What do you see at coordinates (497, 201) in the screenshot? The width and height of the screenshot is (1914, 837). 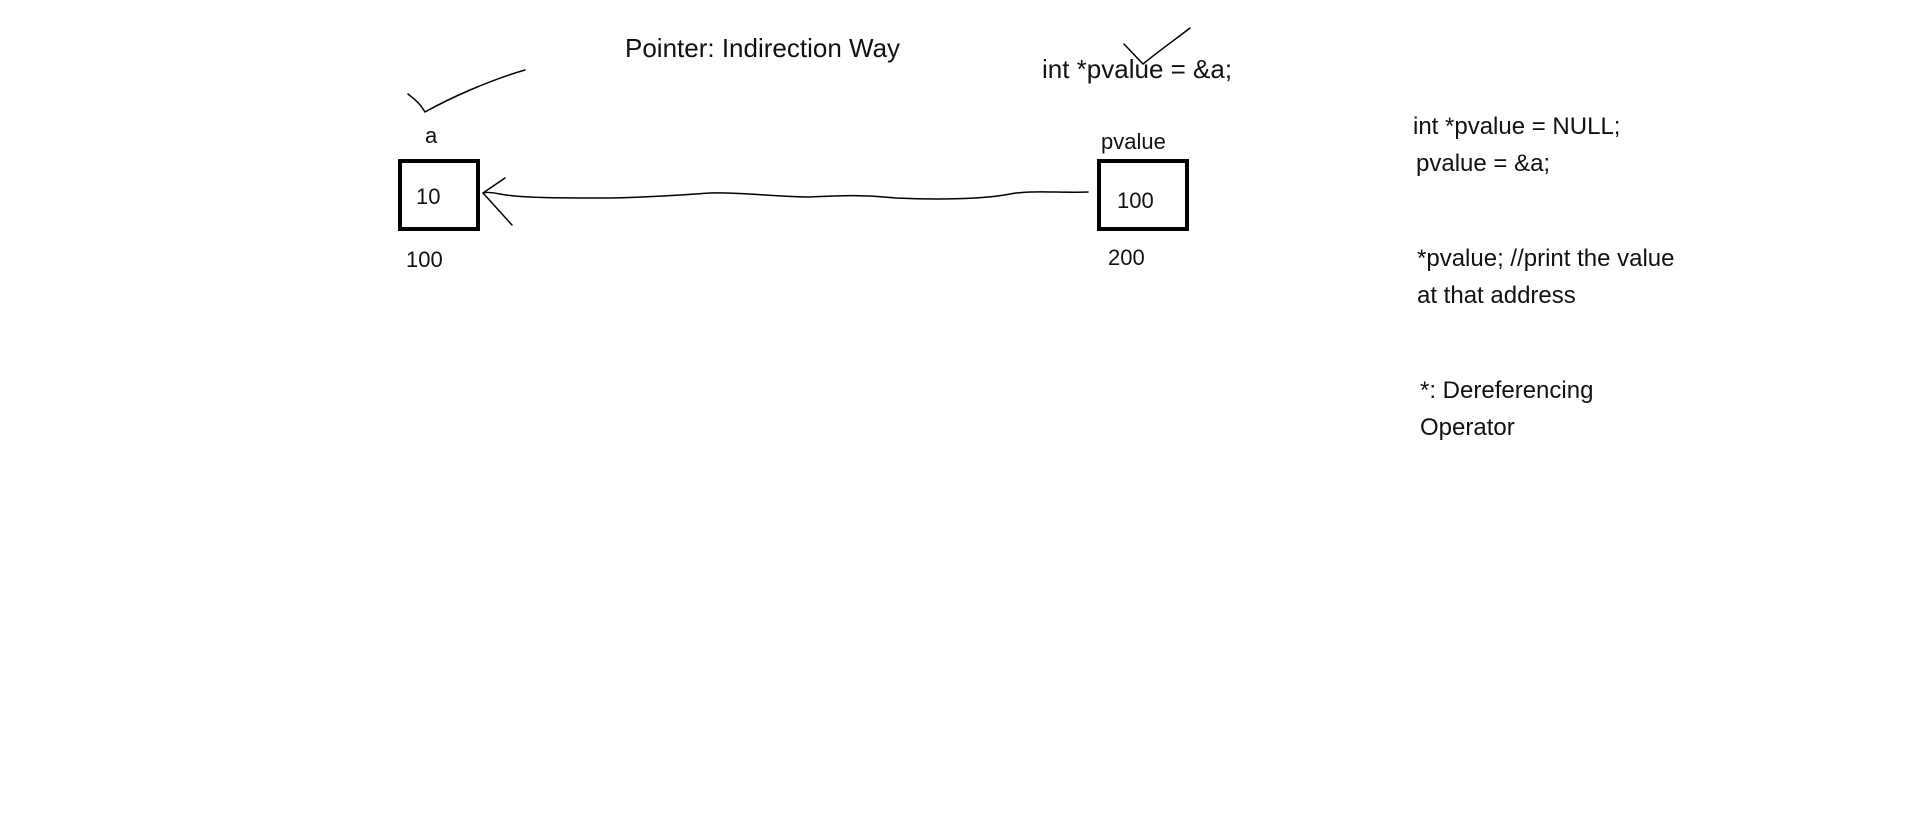 I see `pointer-arrow-head` at bounding box center [497, 201].